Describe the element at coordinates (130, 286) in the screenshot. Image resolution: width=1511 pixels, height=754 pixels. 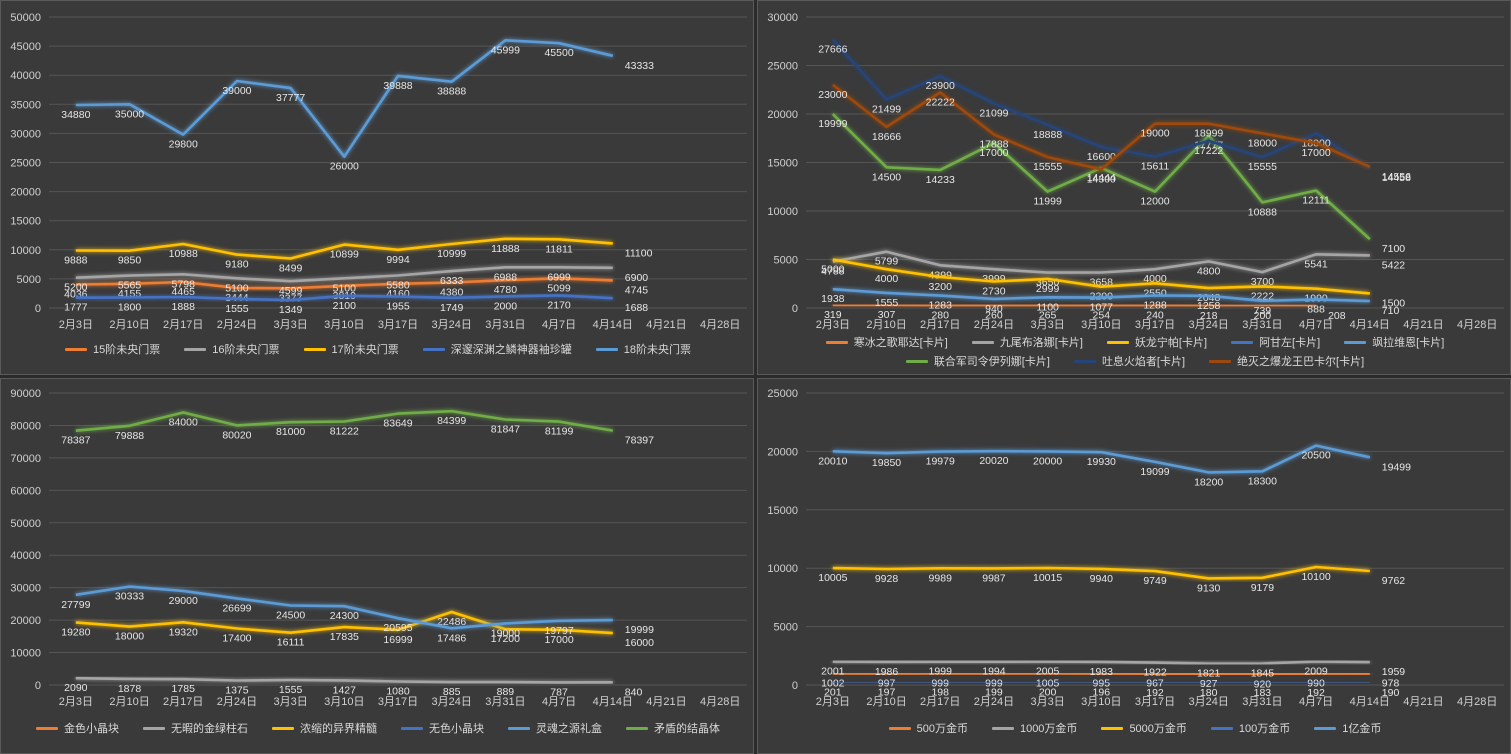
I see `data-label: 5565` at that location.